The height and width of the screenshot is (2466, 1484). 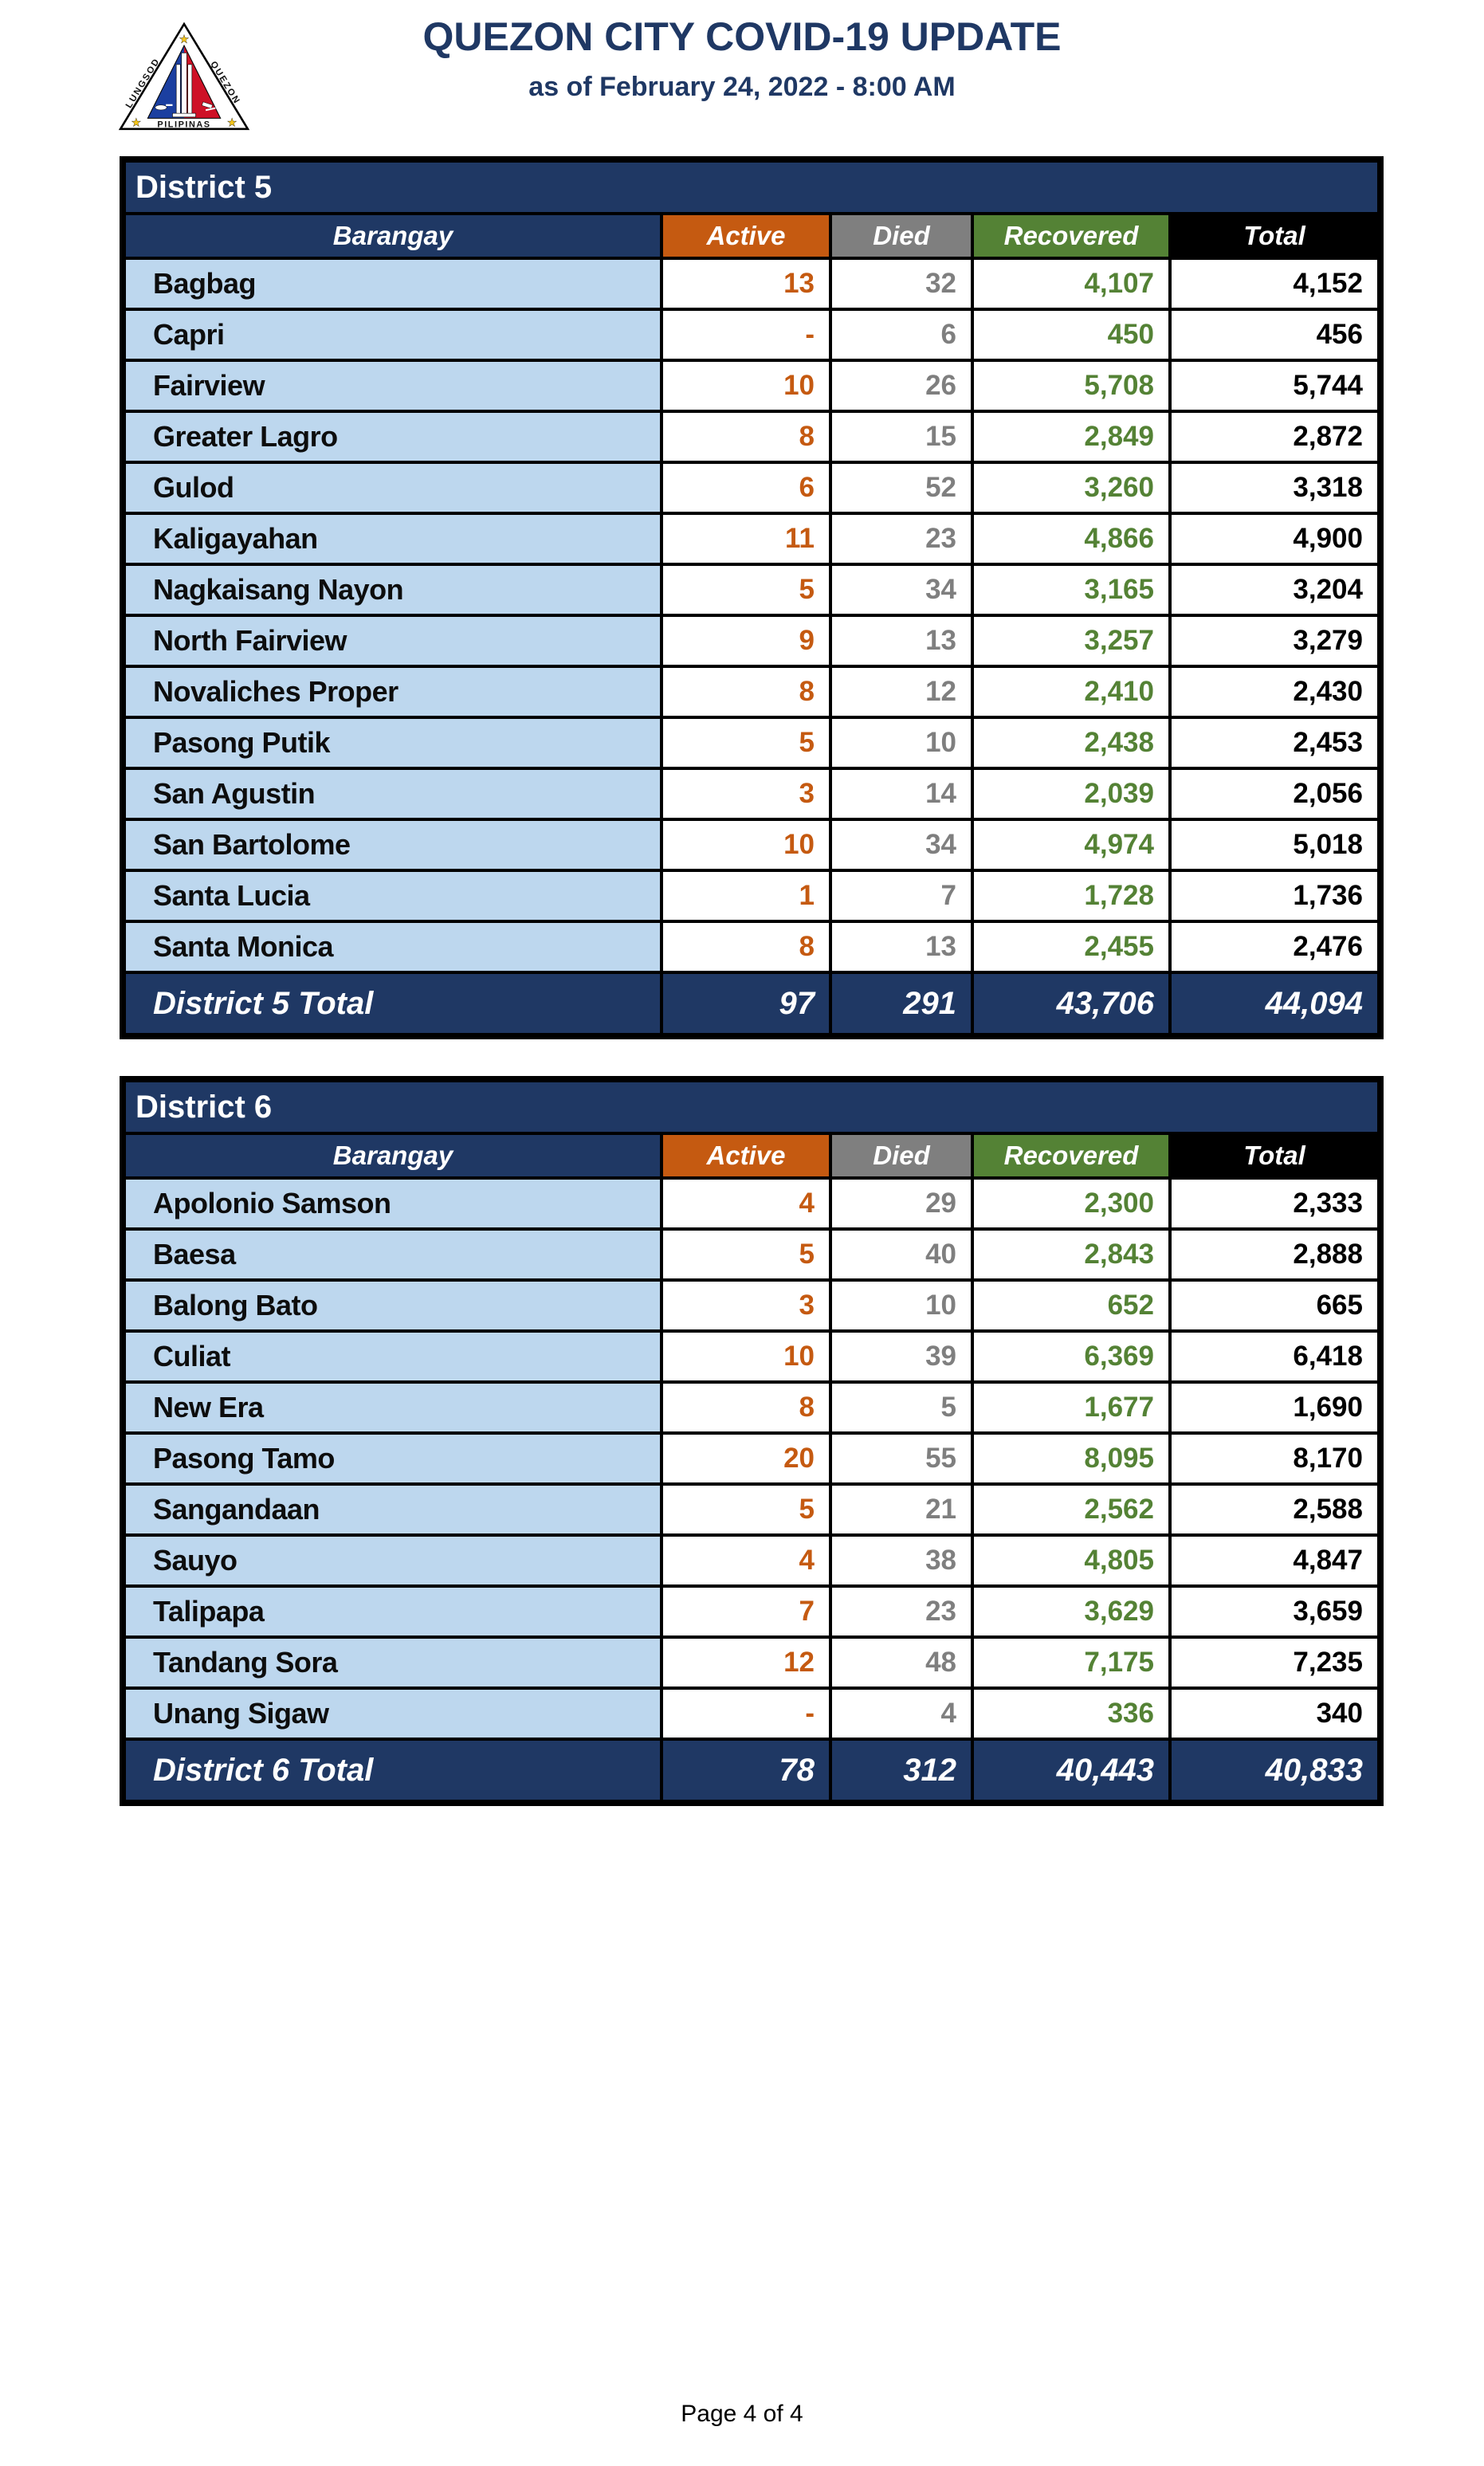 What do you see at coordinates (1071, 947) in the screenshot?
I see `recovered-value-cell: 2,455` at bounding box center [1071, 947].